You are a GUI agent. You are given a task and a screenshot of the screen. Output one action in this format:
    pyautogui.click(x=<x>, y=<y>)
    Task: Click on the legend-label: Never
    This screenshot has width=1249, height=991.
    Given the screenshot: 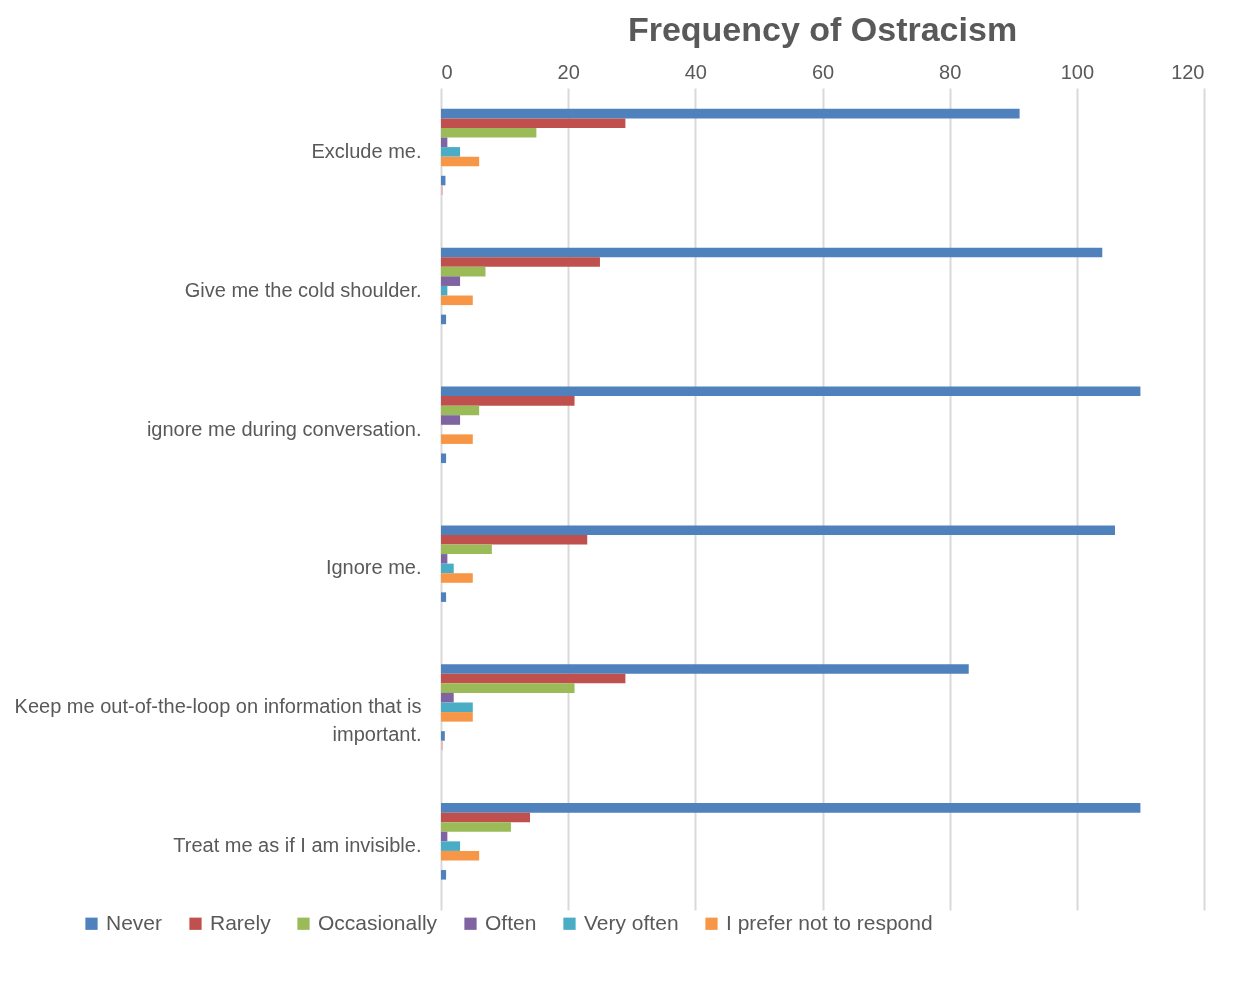 What is the action you would take?
    pyautogui.click(x=134, y=922)
    